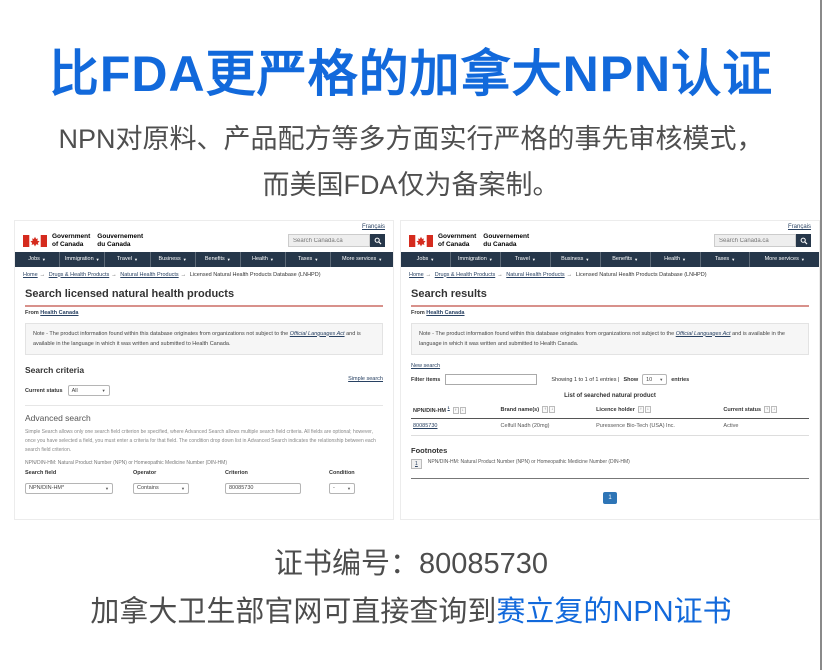  I want to click on new-search-link: New search, so click(426, 366).